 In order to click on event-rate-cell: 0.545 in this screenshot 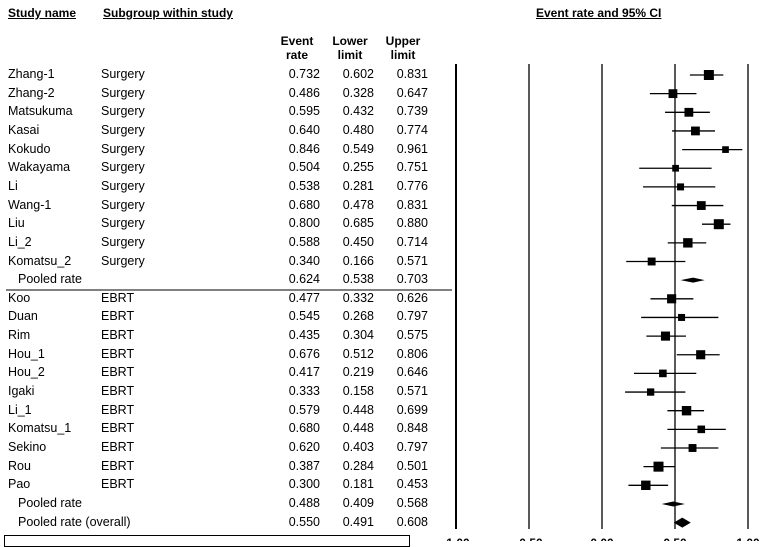, I will do `click(304, 316)`.